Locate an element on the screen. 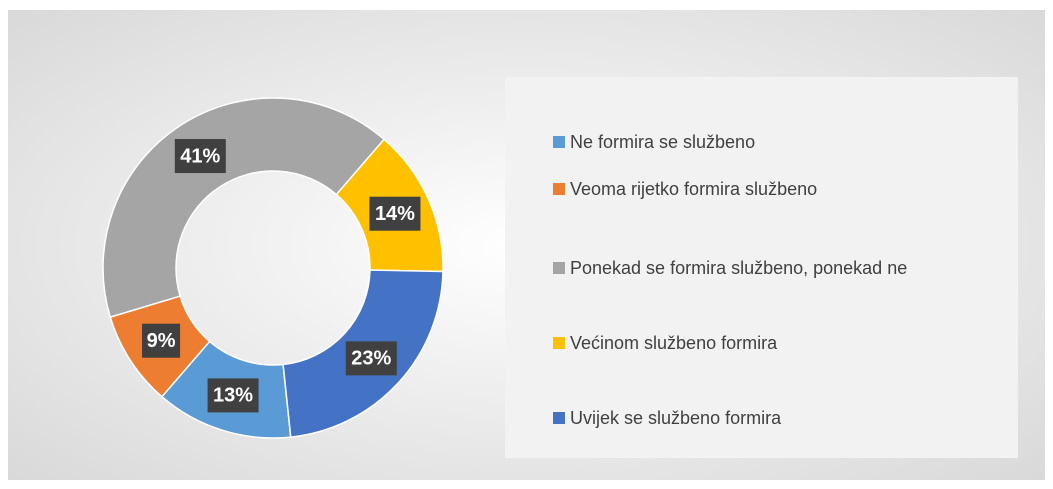 The width and height of the screenshot is (1053, 489). donut-slice is located at coordinates (244, 208).